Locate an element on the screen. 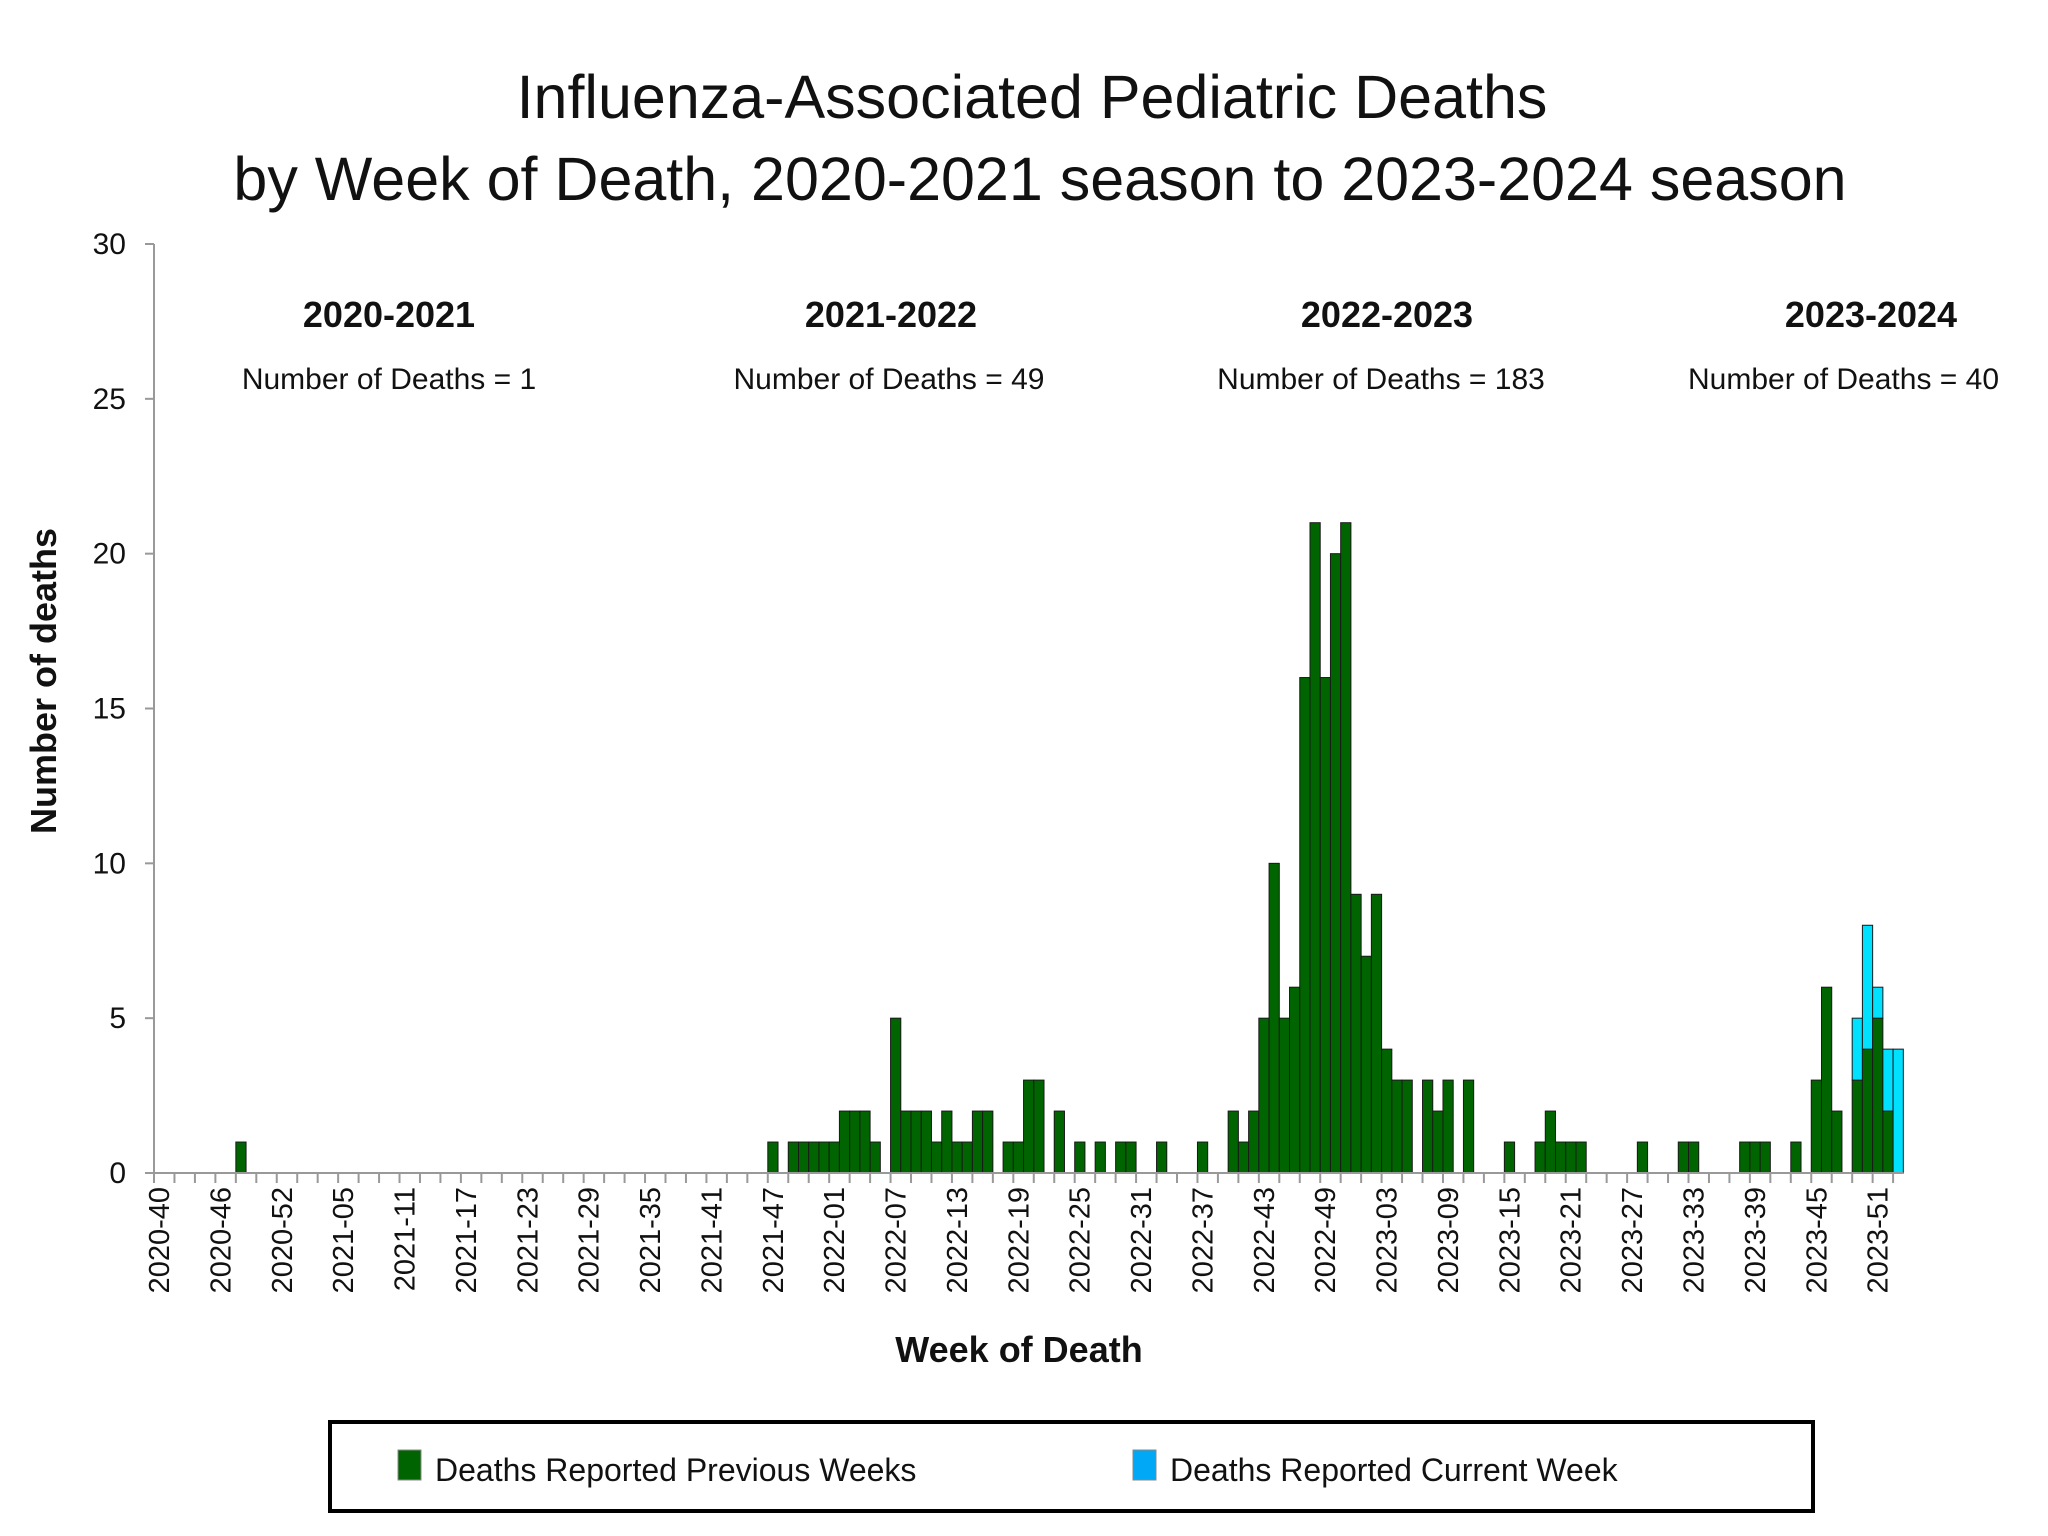 The width and height of the screenshot is (2048, 1536). x-tick-label: 2021-41 is located at coordinates (712, 1240).